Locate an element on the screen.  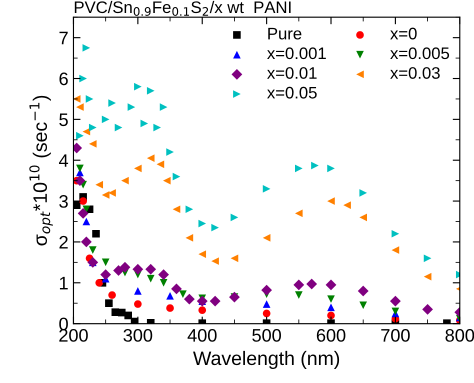
legend-label: Pure is located at coordinates (285, 34).